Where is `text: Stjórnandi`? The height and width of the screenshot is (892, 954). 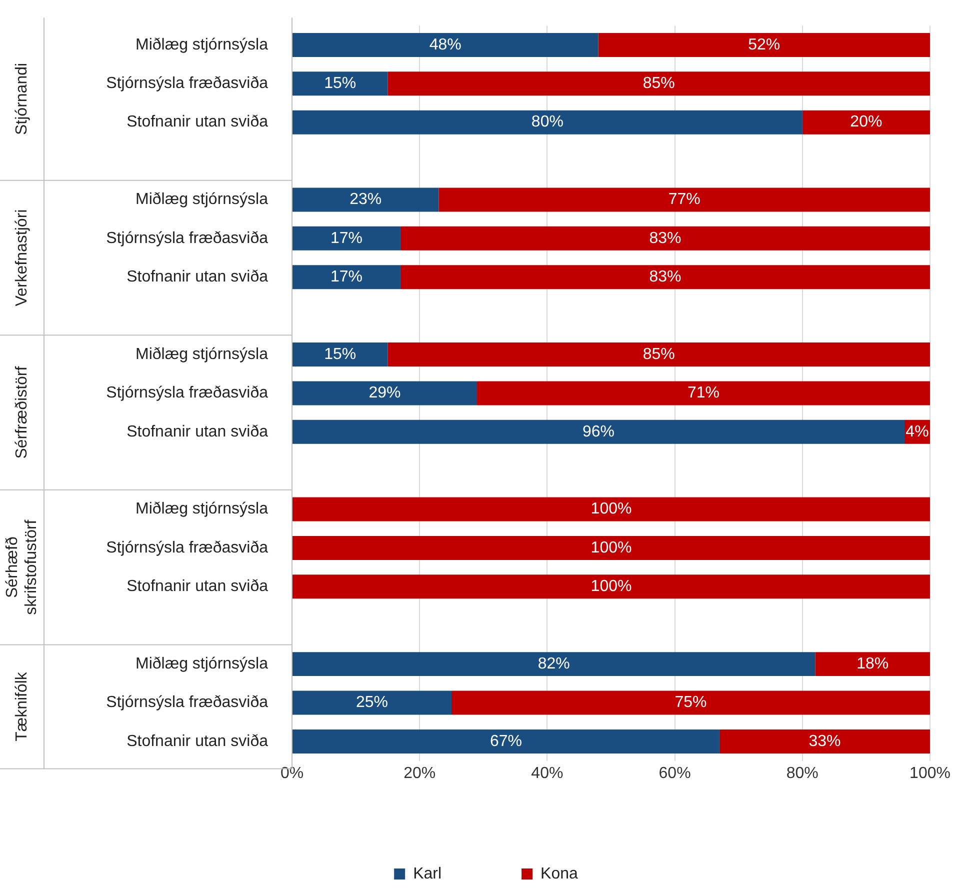
text: Stjórnandi is located at coordinates (21, 99).